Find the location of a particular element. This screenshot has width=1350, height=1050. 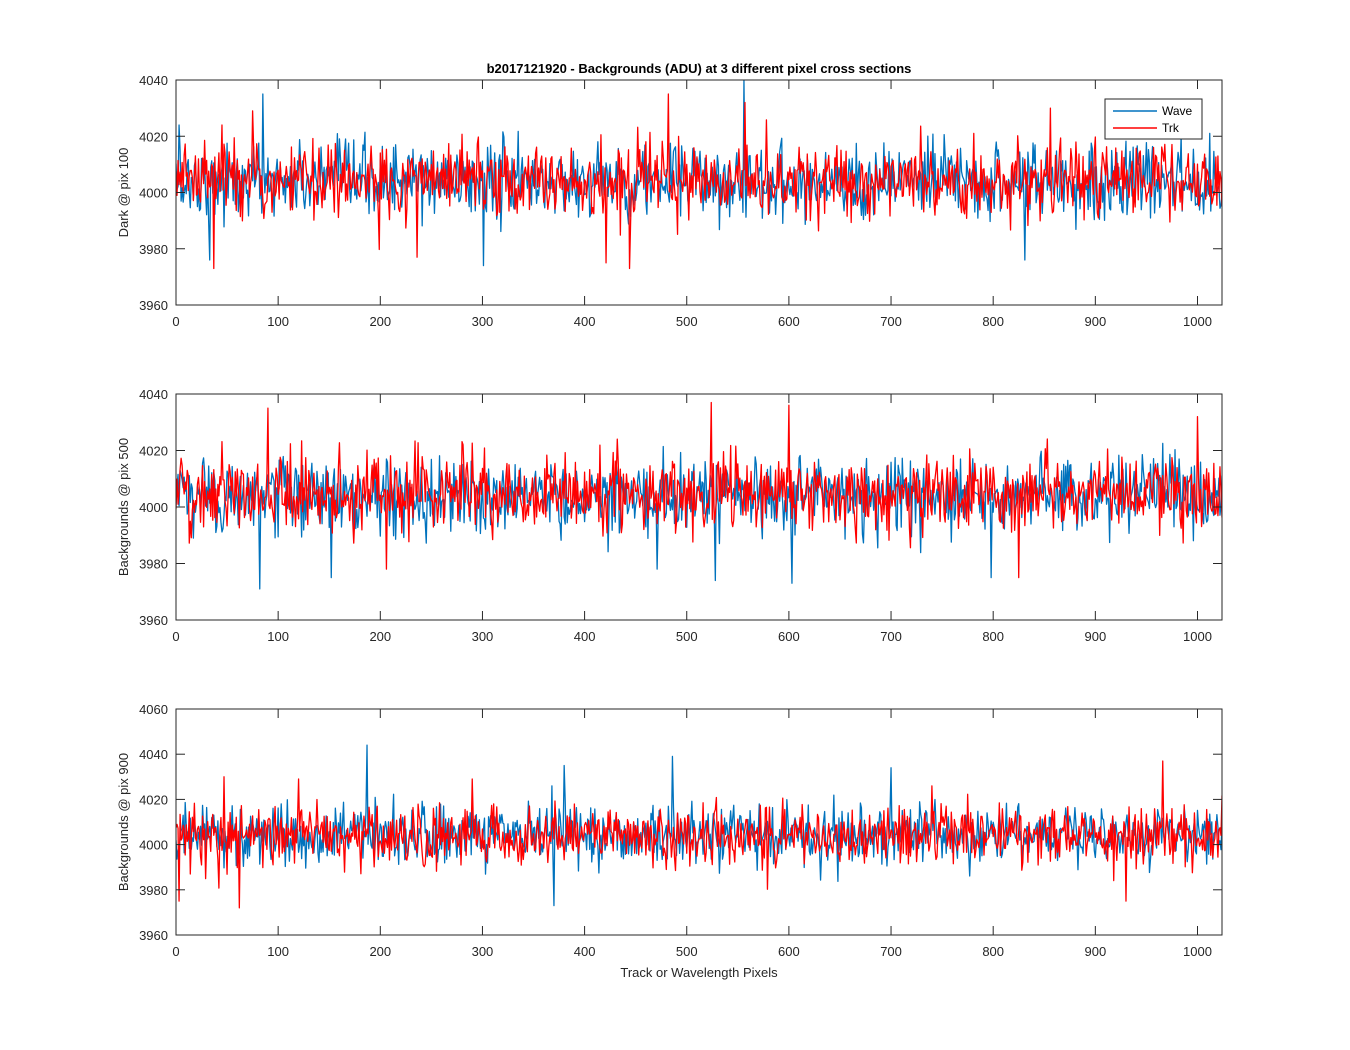

legend-box is located at coordinates (1153, 119).